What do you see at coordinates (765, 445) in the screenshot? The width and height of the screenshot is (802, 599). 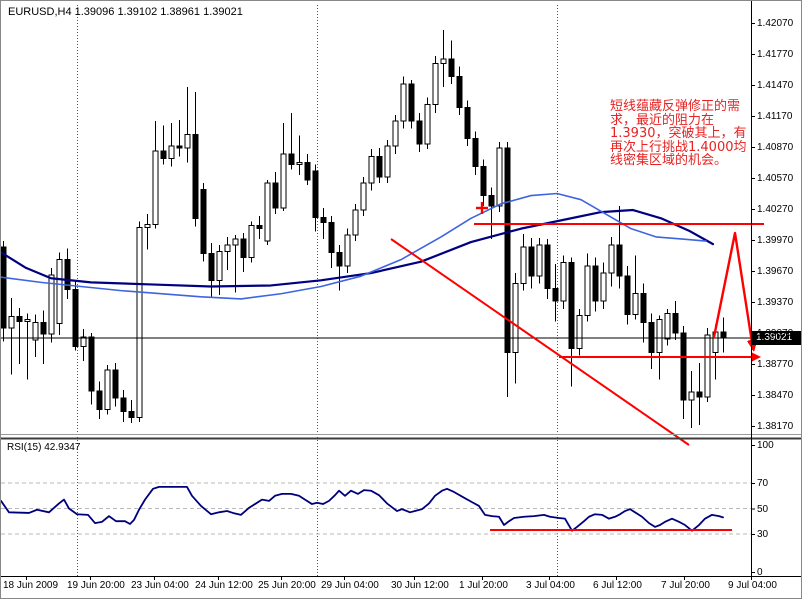 I see `rsi-axis-label: 100` at bounding box center [765, 445].